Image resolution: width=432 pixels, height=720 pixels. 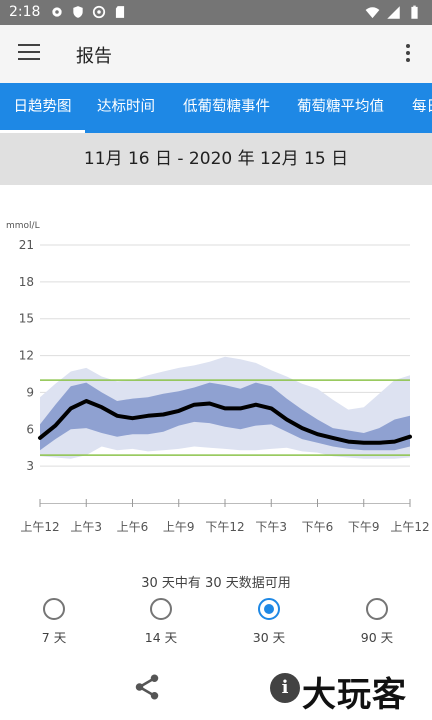 What do you see at coordinates (26, 282) in the screenshot?
I see `y-tick-label: 18` at bounding box center [26, 282].